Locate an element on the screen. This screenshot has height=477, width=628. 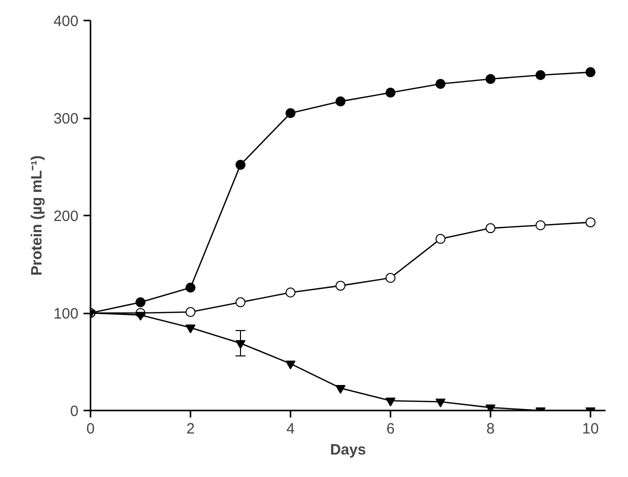
y-tick-label: 300 is located at coordinates (66, 119).